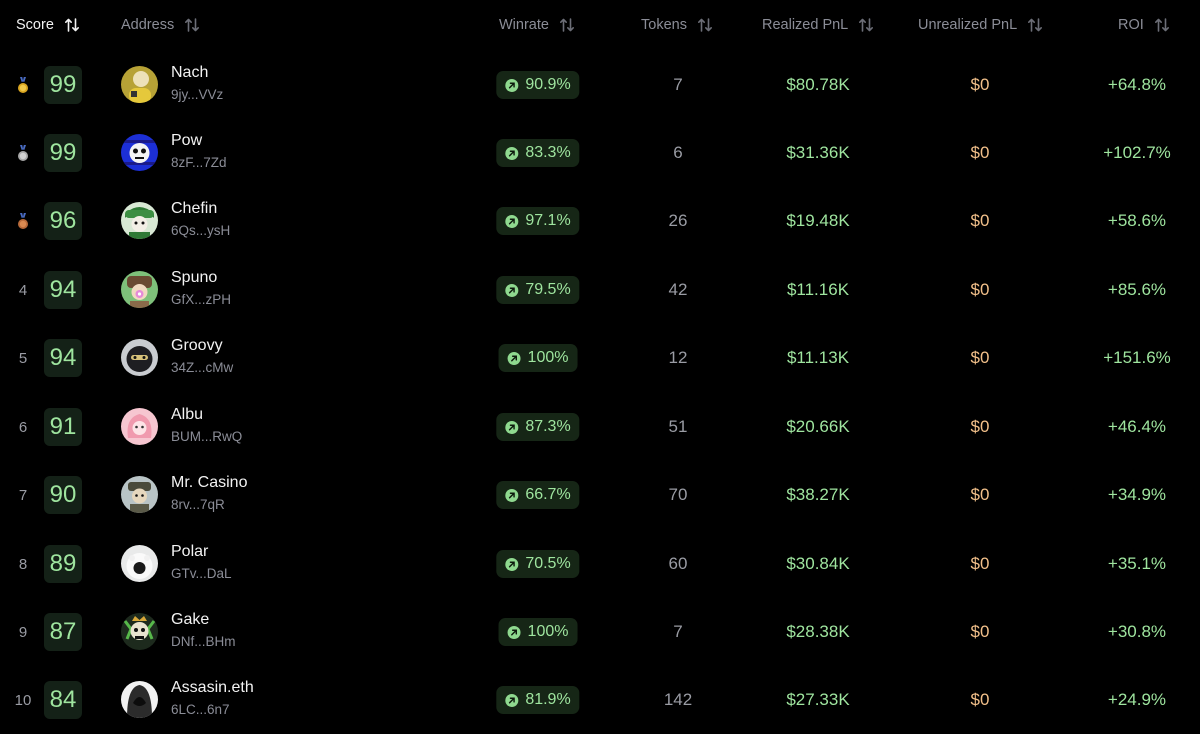 This screenshot has height=734, width=1200. What do you see at coordinates (200, 230) in the screenshot?
I see `wallet-address: 6Qs...ysH` at bounding box center [200, 230].